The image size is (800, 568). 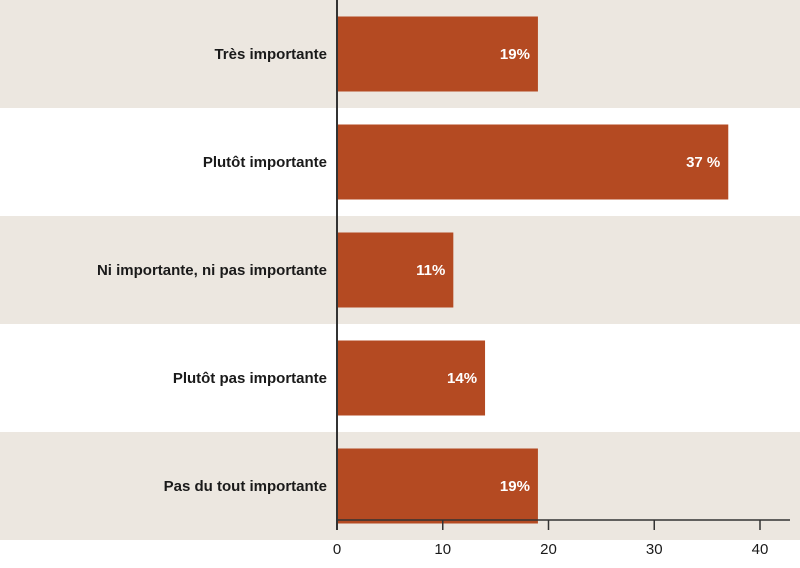 What do you see at coordinates (548, 549) in the screenshot?
I see `x-tick-label: 20` at bounding box center [548, 549].